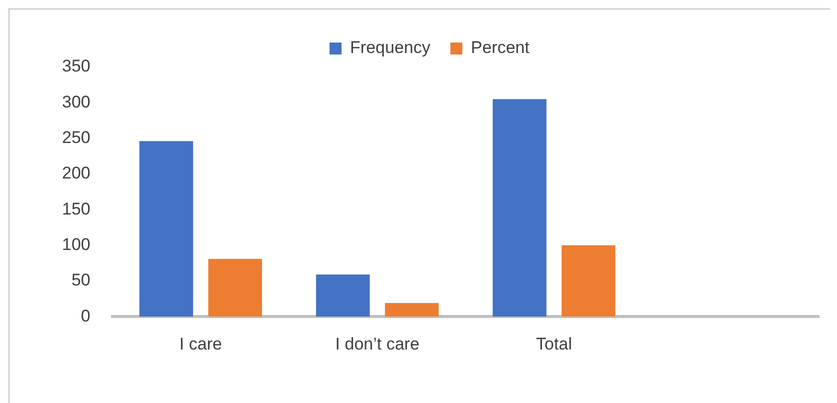  Describe the element at coordinates (390, 48) in the screenshot. I see `legend-label: Frequency` at that location.